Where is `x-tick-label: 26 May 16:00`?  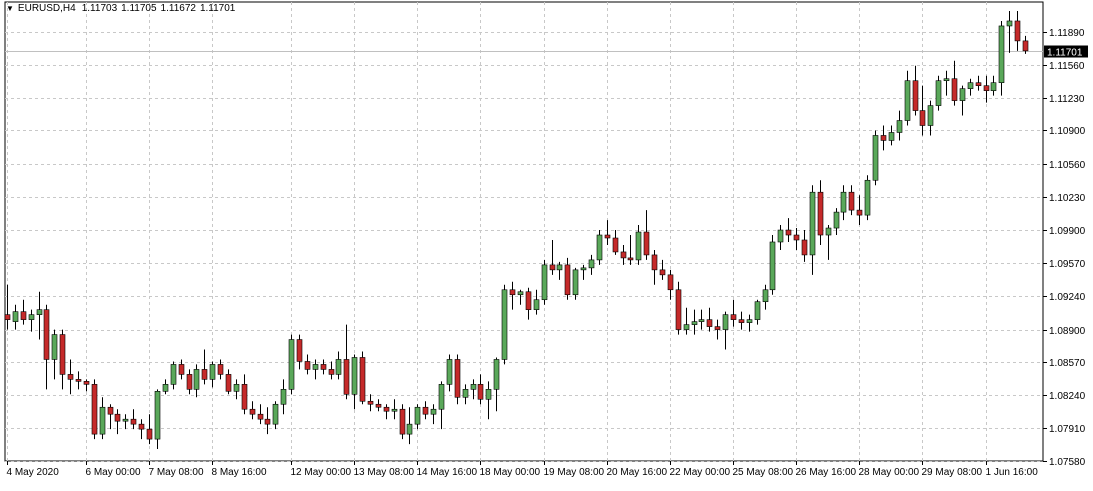
x-tick-label: 26 May 16:00 is located at coordinates (826, 472).